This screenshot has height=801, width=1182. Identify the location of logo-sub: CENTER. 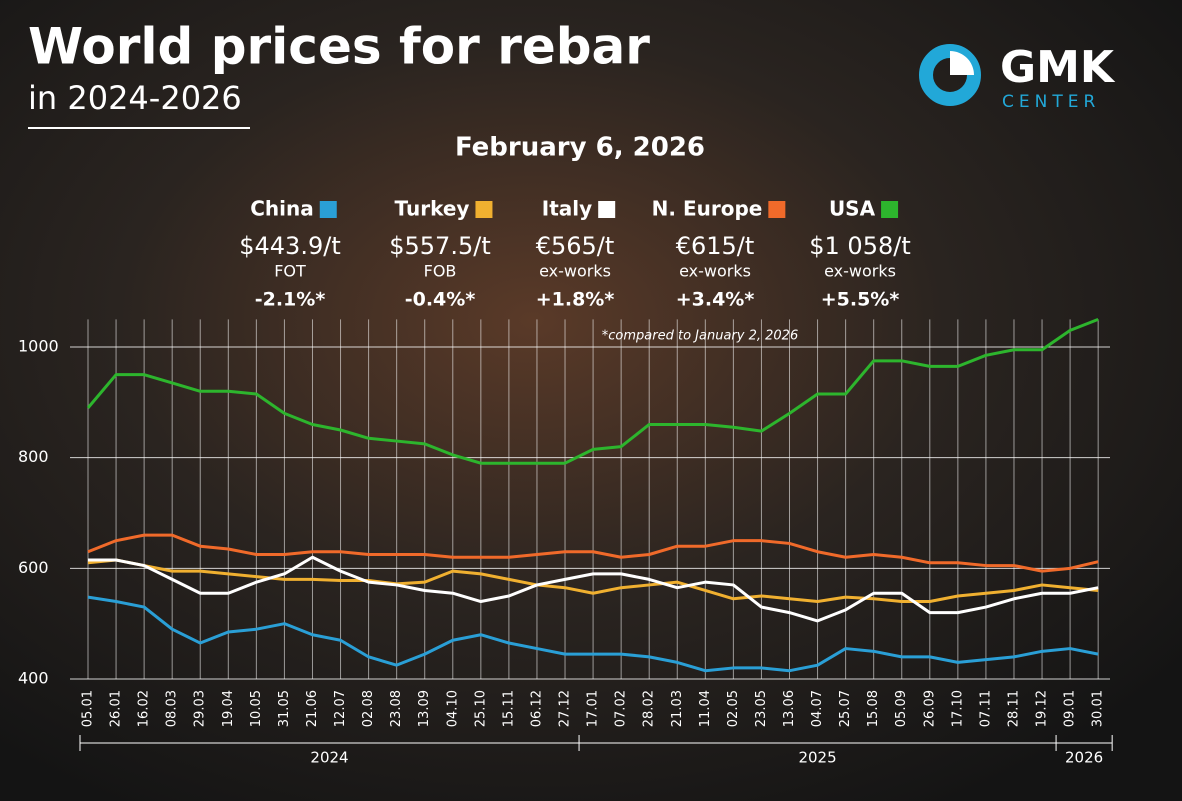
(1051, 102).